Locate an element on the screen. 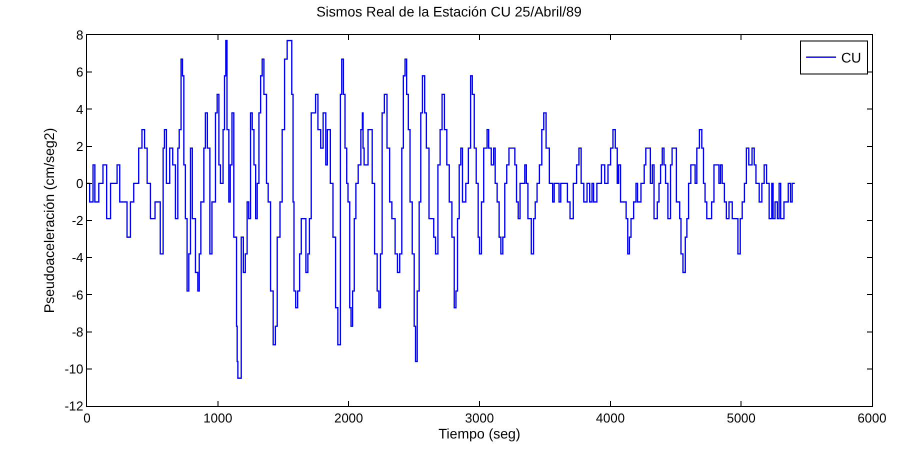  x-tick-label: 4000 is located at coordinates (610, 418).